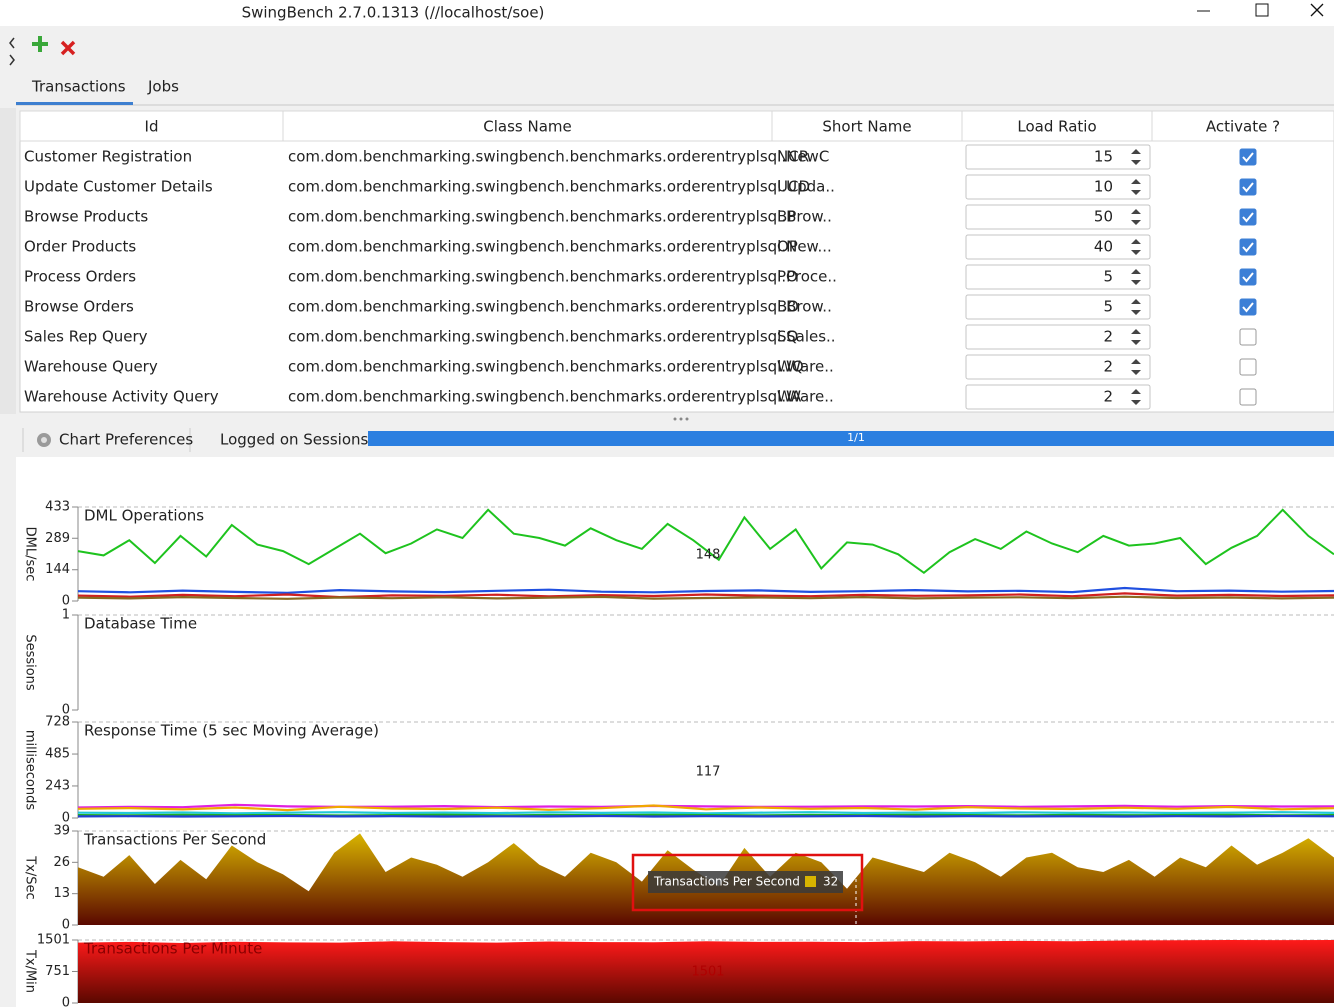 This screenshot has height=1007, width=1334. What do you see at coordinates (126, 440) in the screenshot?
I see `chart-preferences-button: Chart Preferences` at bounding box center [126, 440].